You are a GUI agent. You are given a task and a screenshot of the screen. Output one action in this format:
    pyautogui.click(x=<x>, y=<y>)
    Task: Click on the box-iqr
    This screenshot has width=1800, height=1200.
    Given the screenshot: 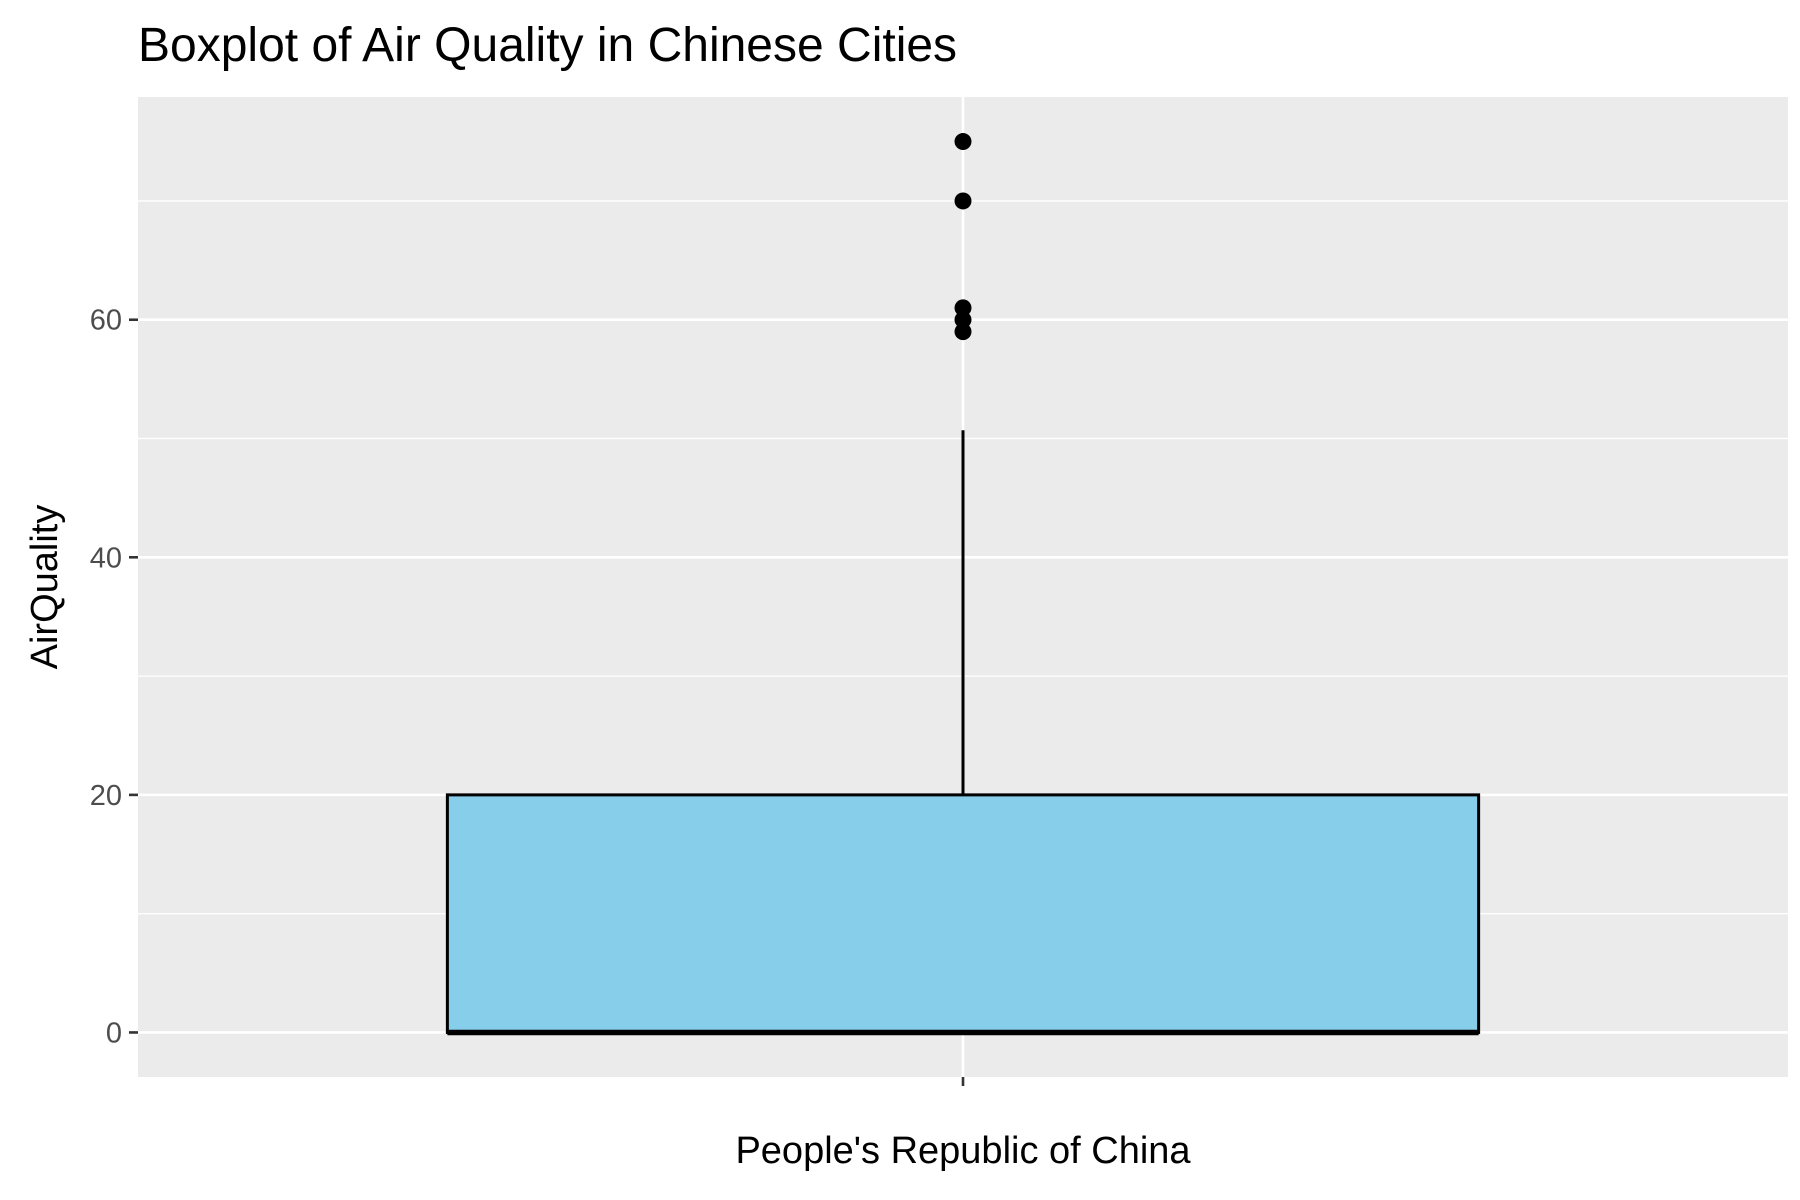 What is the action you would take?
    pyautogui.click(x=963, y=913)
    